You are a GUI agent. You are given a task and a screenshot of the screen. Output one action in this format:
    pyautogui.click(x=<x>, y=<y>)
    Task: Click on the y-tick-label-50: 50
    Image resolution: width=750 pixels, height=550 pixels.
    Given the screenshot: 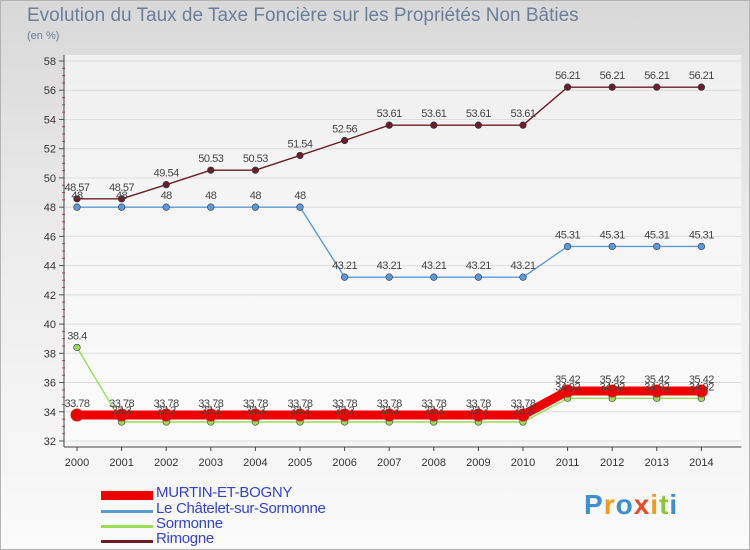 What is the action you would take?
    pyautogui.click(x=50, y=179)
    